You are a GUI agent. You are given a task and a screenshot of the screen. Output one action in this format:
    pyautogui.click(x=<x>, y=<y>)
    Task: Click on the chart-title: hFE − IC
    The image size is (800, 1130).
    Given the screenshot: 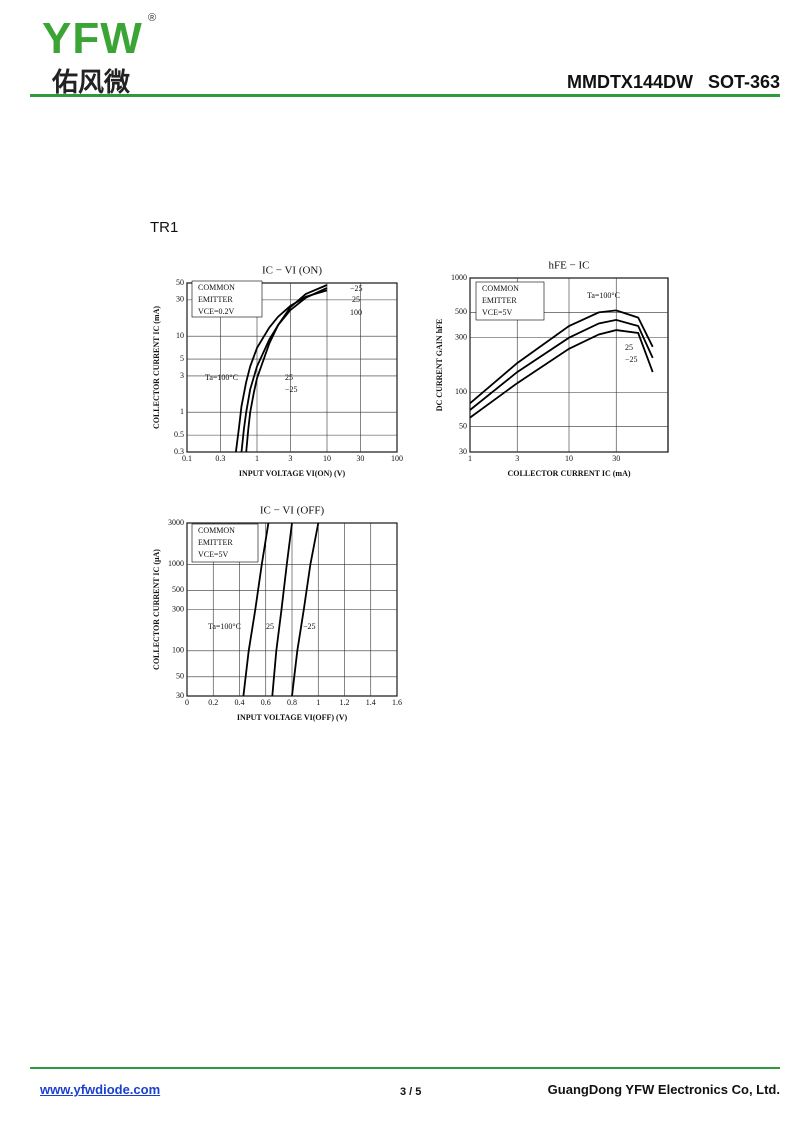 What is the action you would take?
    pyautogui.click(x=568, y=266)
    